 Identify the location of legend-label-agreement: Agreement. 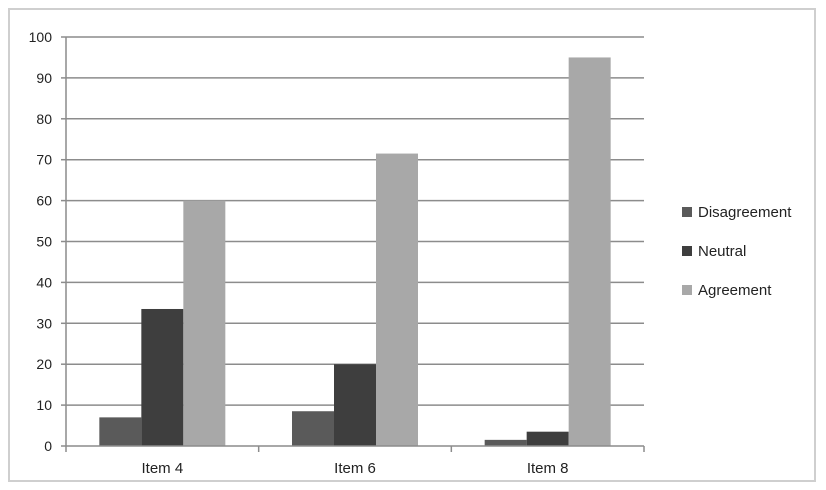
(735, 290).